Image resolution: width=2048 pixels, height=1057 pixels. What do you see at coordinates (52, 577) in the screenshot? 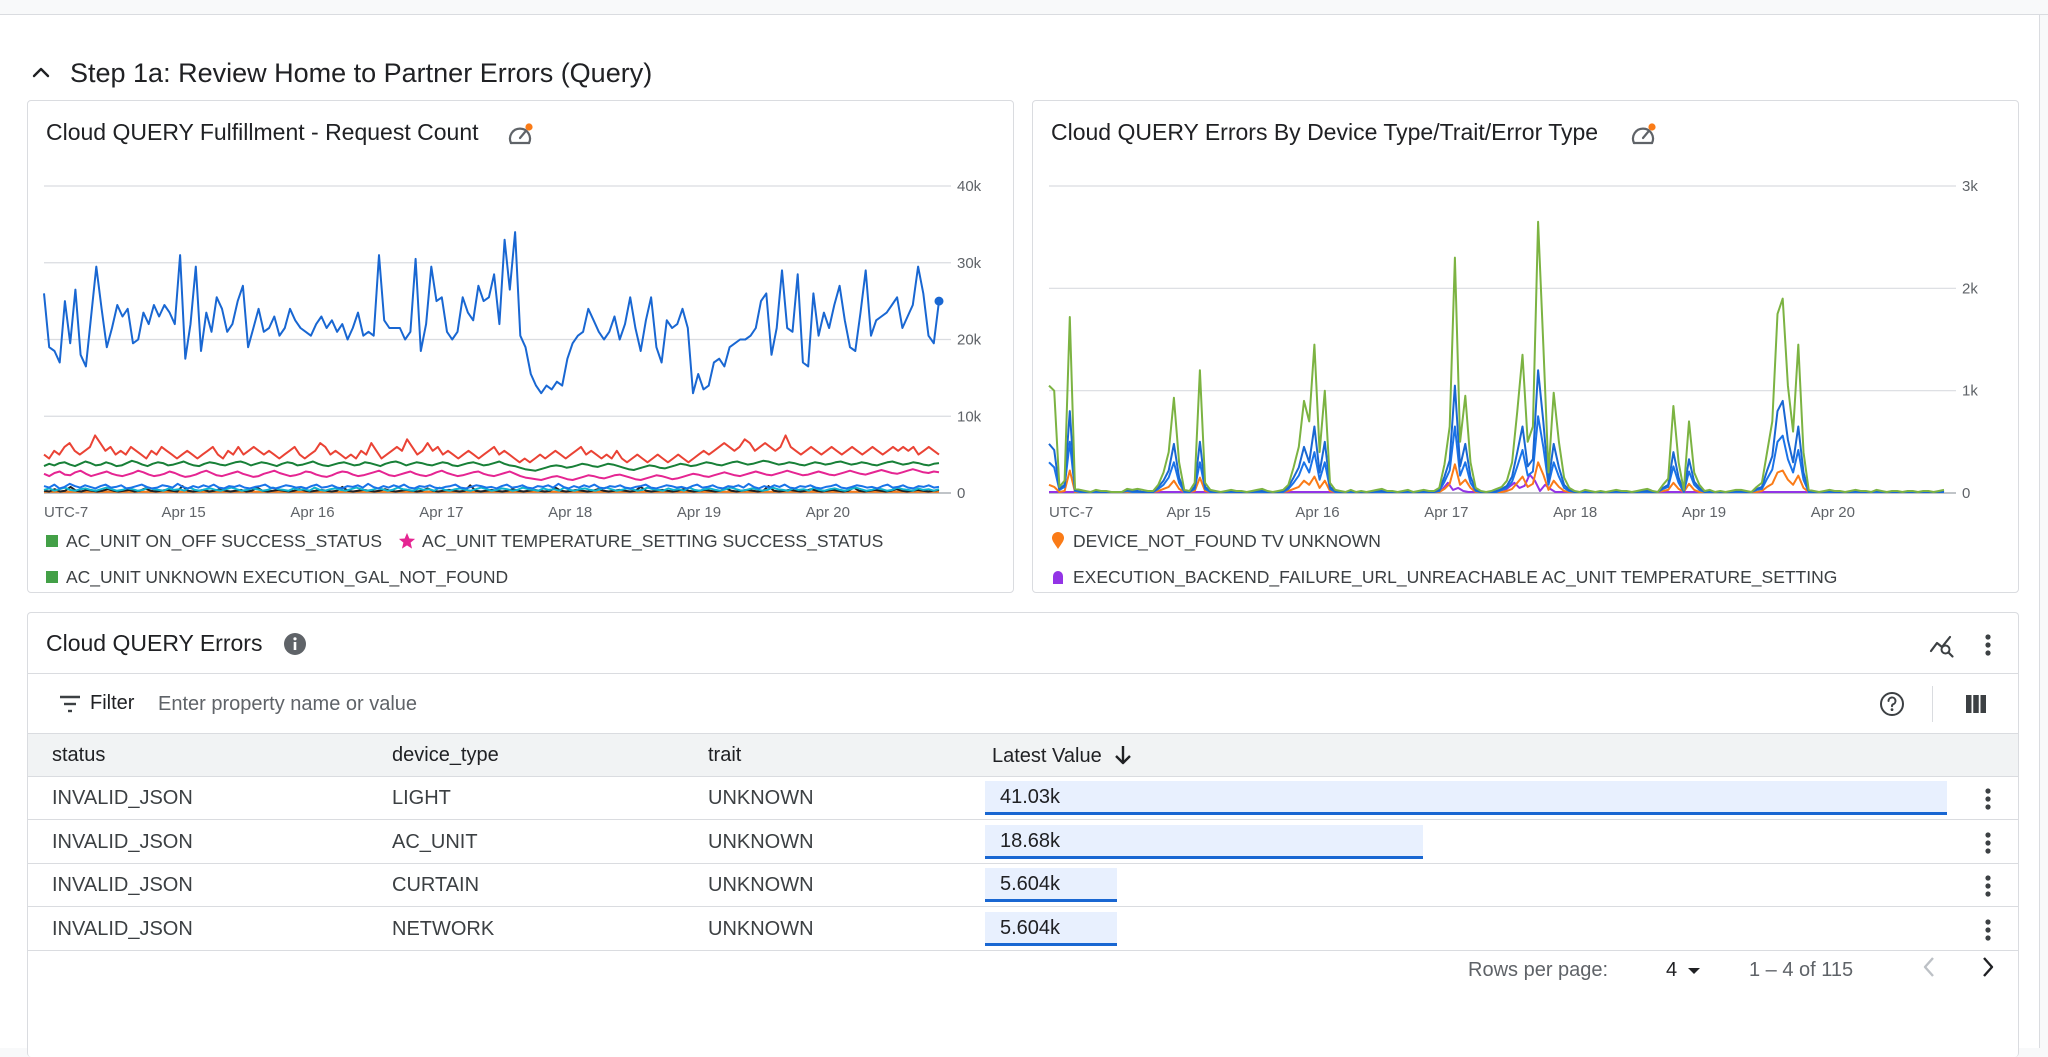
I see `legend-square-icon` at bounding box center [52, 577].